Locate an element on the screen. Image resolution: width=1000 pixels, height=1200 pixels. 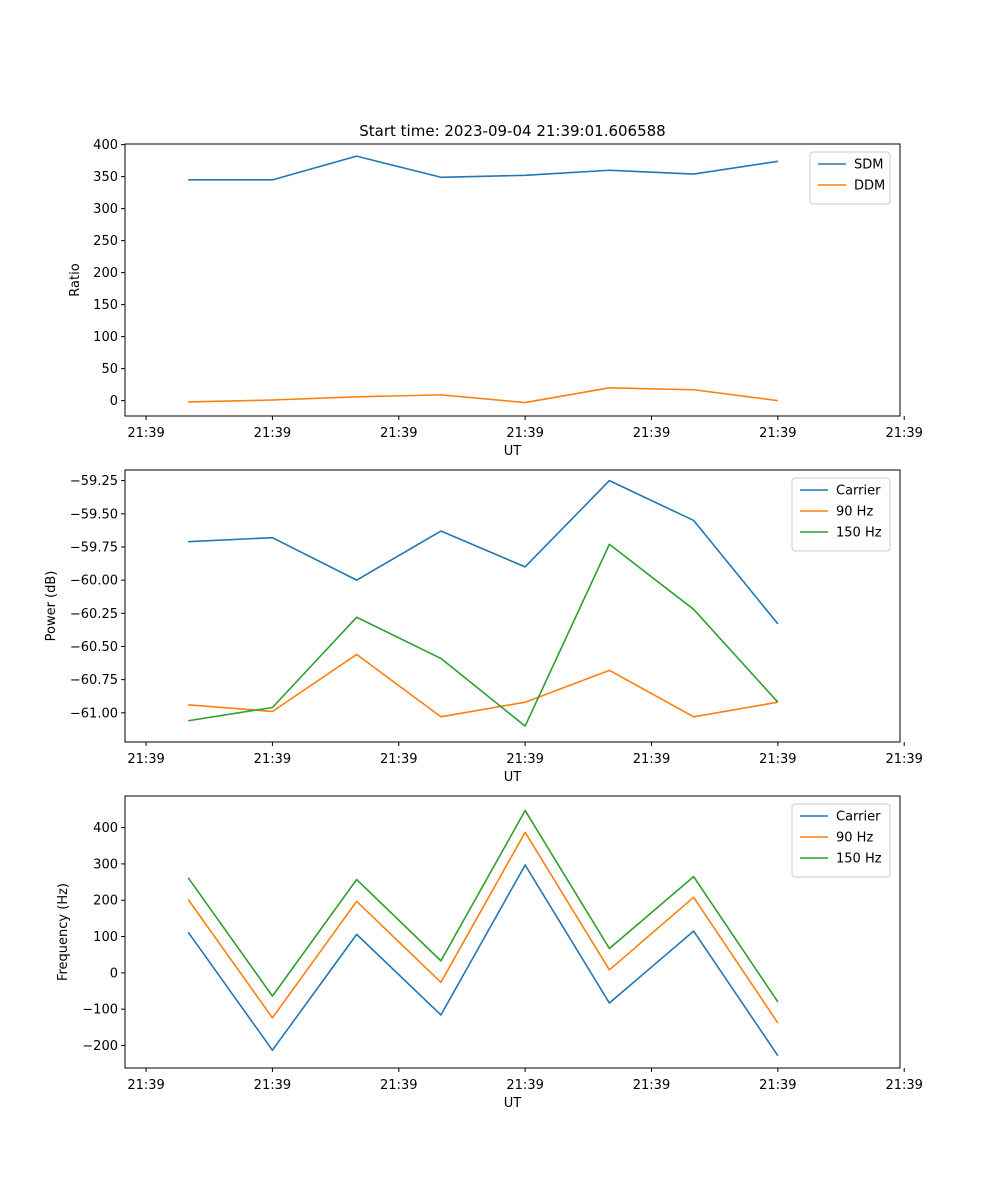
legend-label: DDM is located at coordinates (869, 186).